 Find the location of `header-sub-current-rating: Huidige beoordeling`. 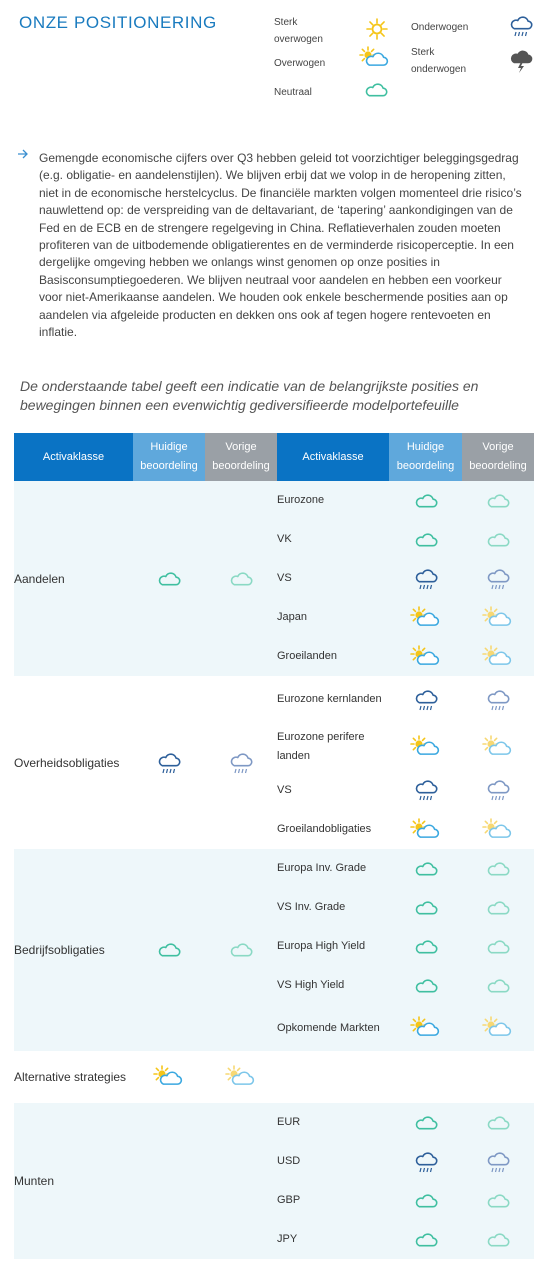

header-sub-current-rating: Huidige beoordeling is located at coordinates (425, 457).